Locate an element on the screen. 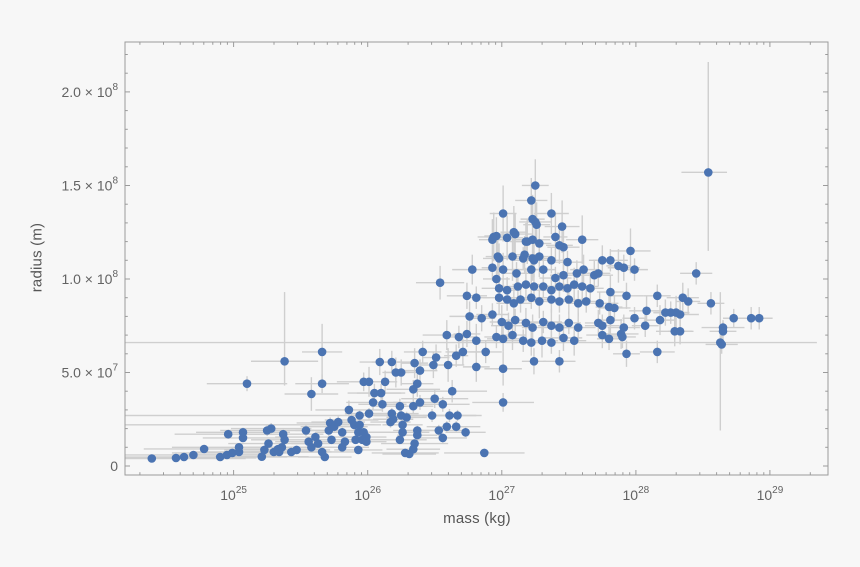 This screenshot has width=860, height=567. x-tick-label: 1028 is located at coordinates (636, 494).